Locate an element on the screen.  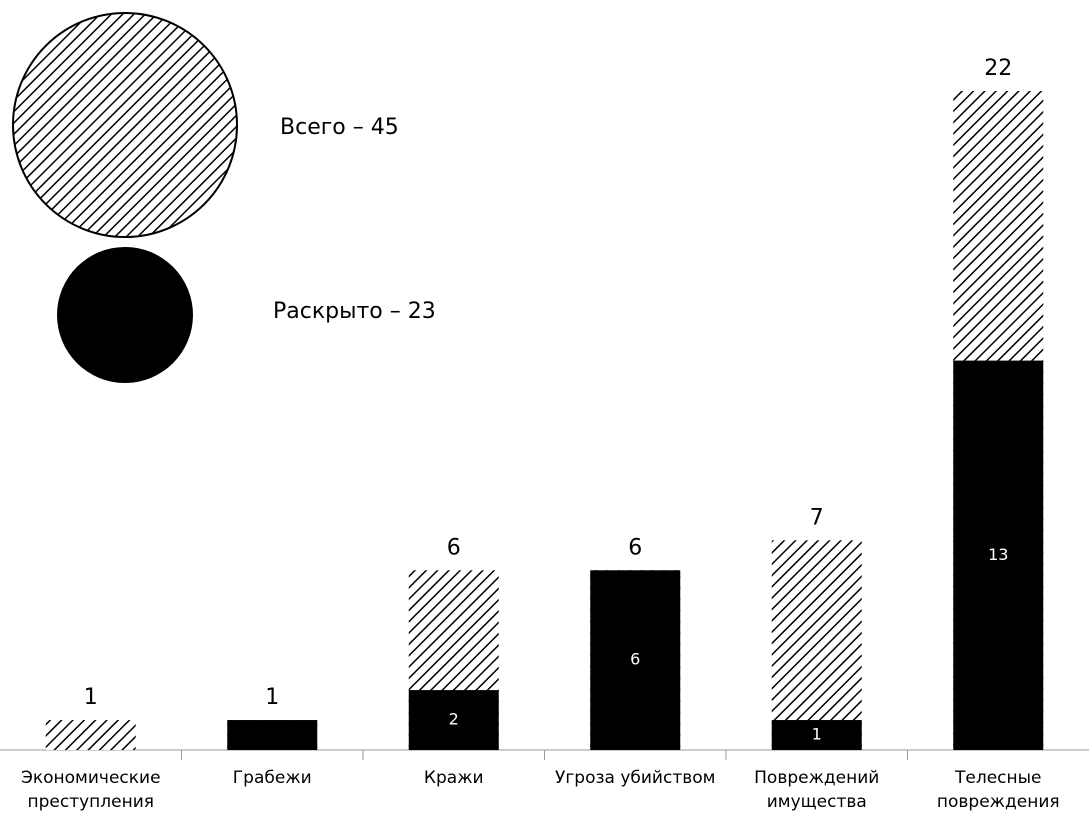
x-tick-label: Телесные повреждения is located at coordinates (998, 790).